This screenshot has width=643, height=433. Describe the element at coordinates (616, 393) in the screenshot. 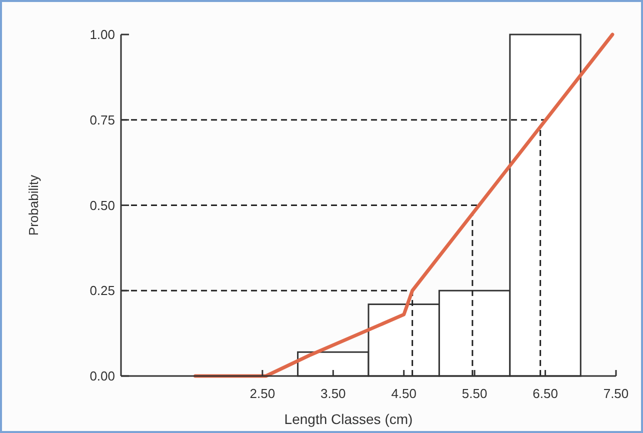

I see `x-tick-label: 7.50` at that location.